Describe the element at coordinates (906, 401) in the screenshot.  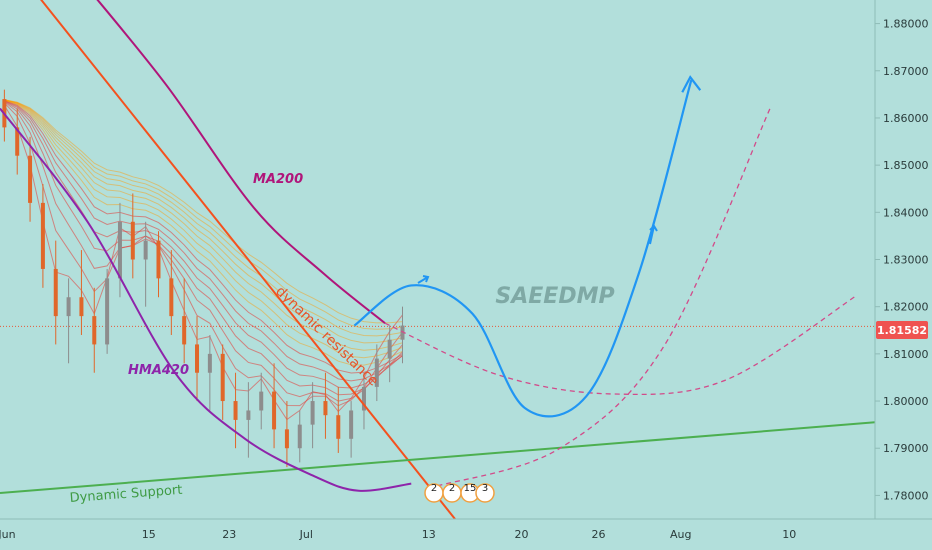
I see `price-tick-label: 1.80000` at that location.